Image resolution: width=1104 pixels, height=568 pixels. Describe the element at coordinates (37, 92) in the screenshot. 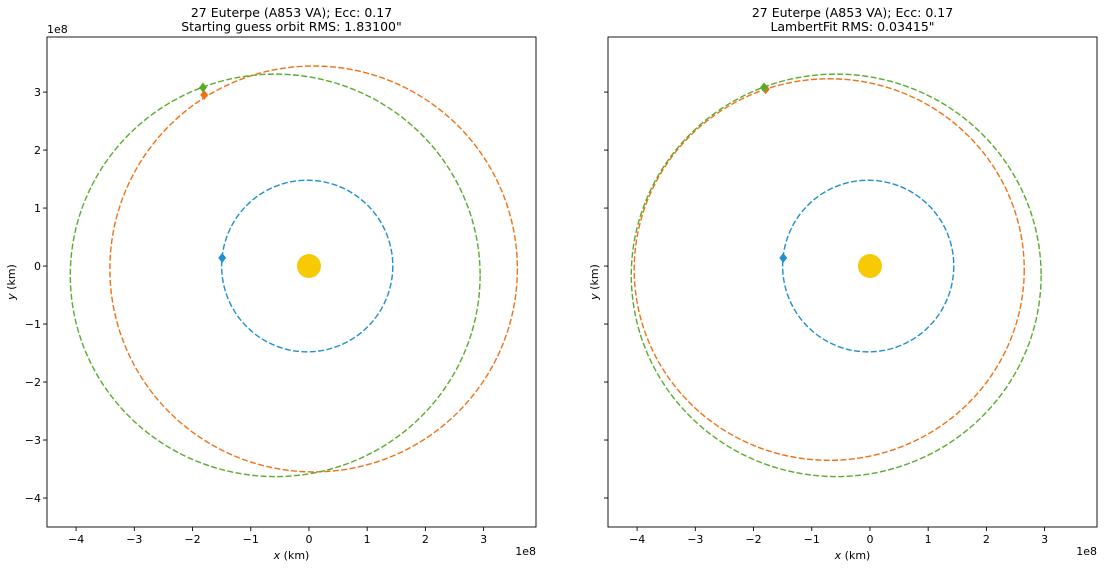

I see `y-tick-label: 3` at that location.